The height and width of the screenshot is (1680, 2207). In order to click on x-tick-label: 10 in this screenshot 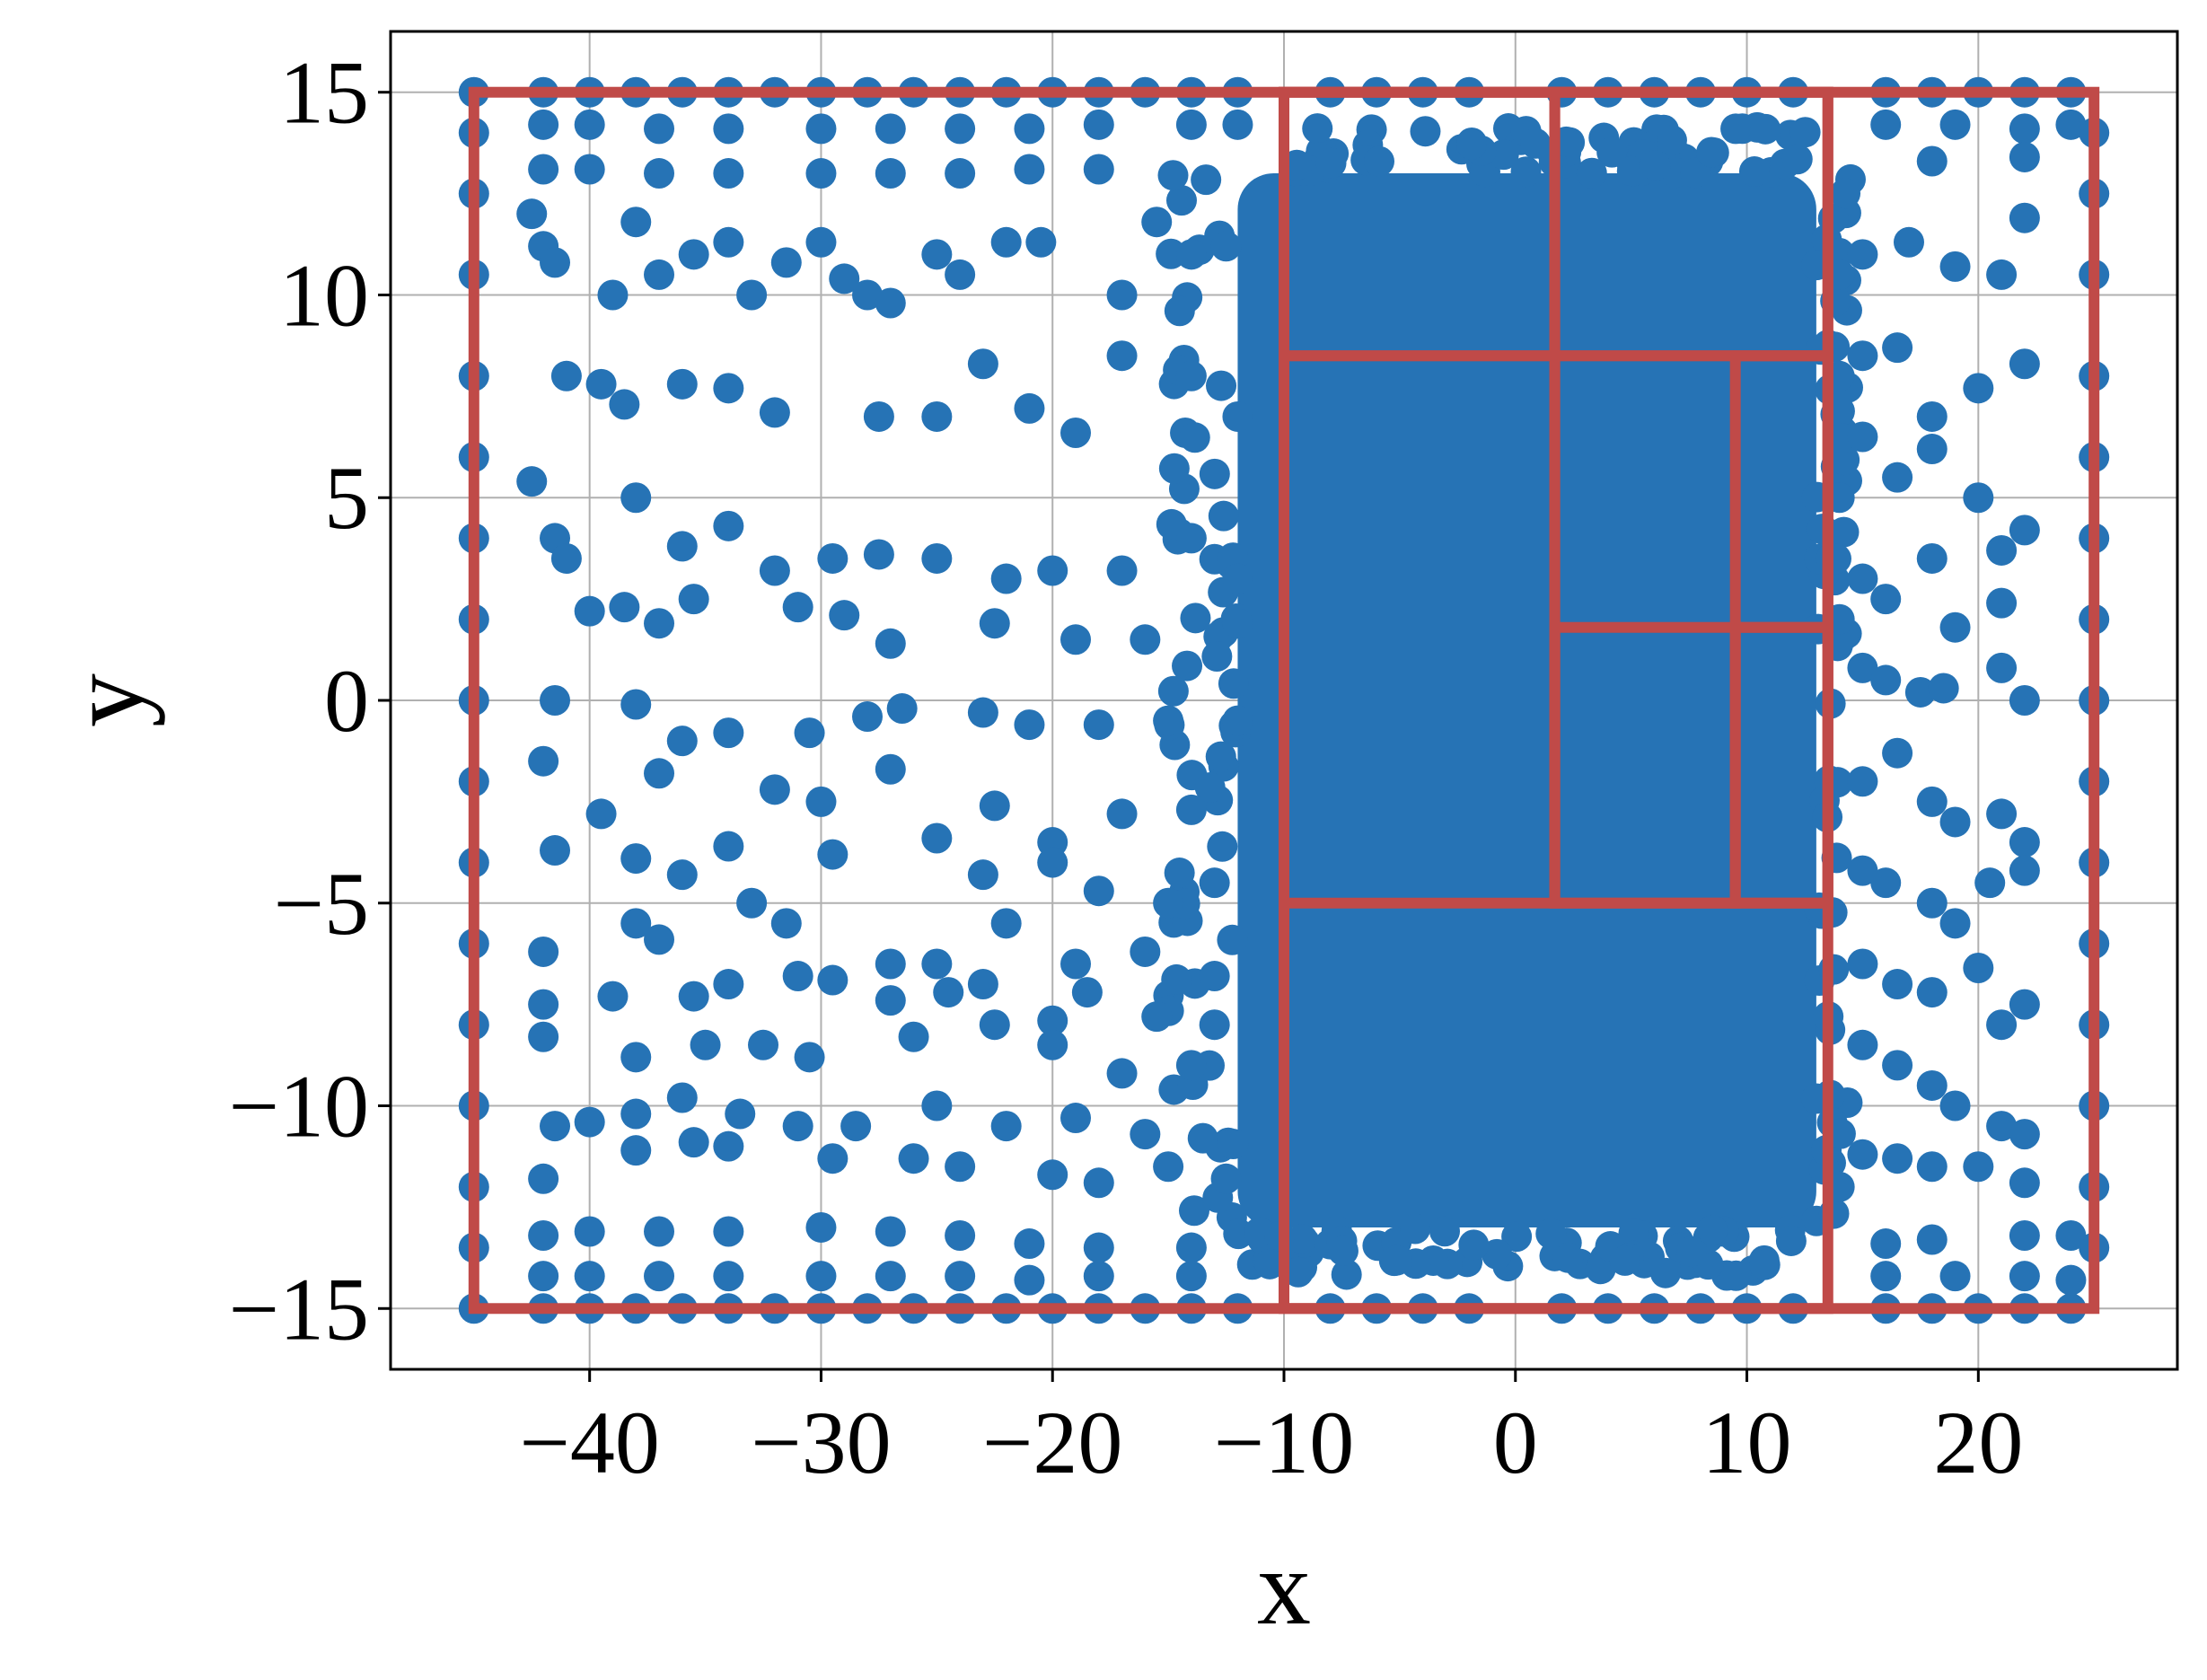, I will do `click(1747, 1442)`.